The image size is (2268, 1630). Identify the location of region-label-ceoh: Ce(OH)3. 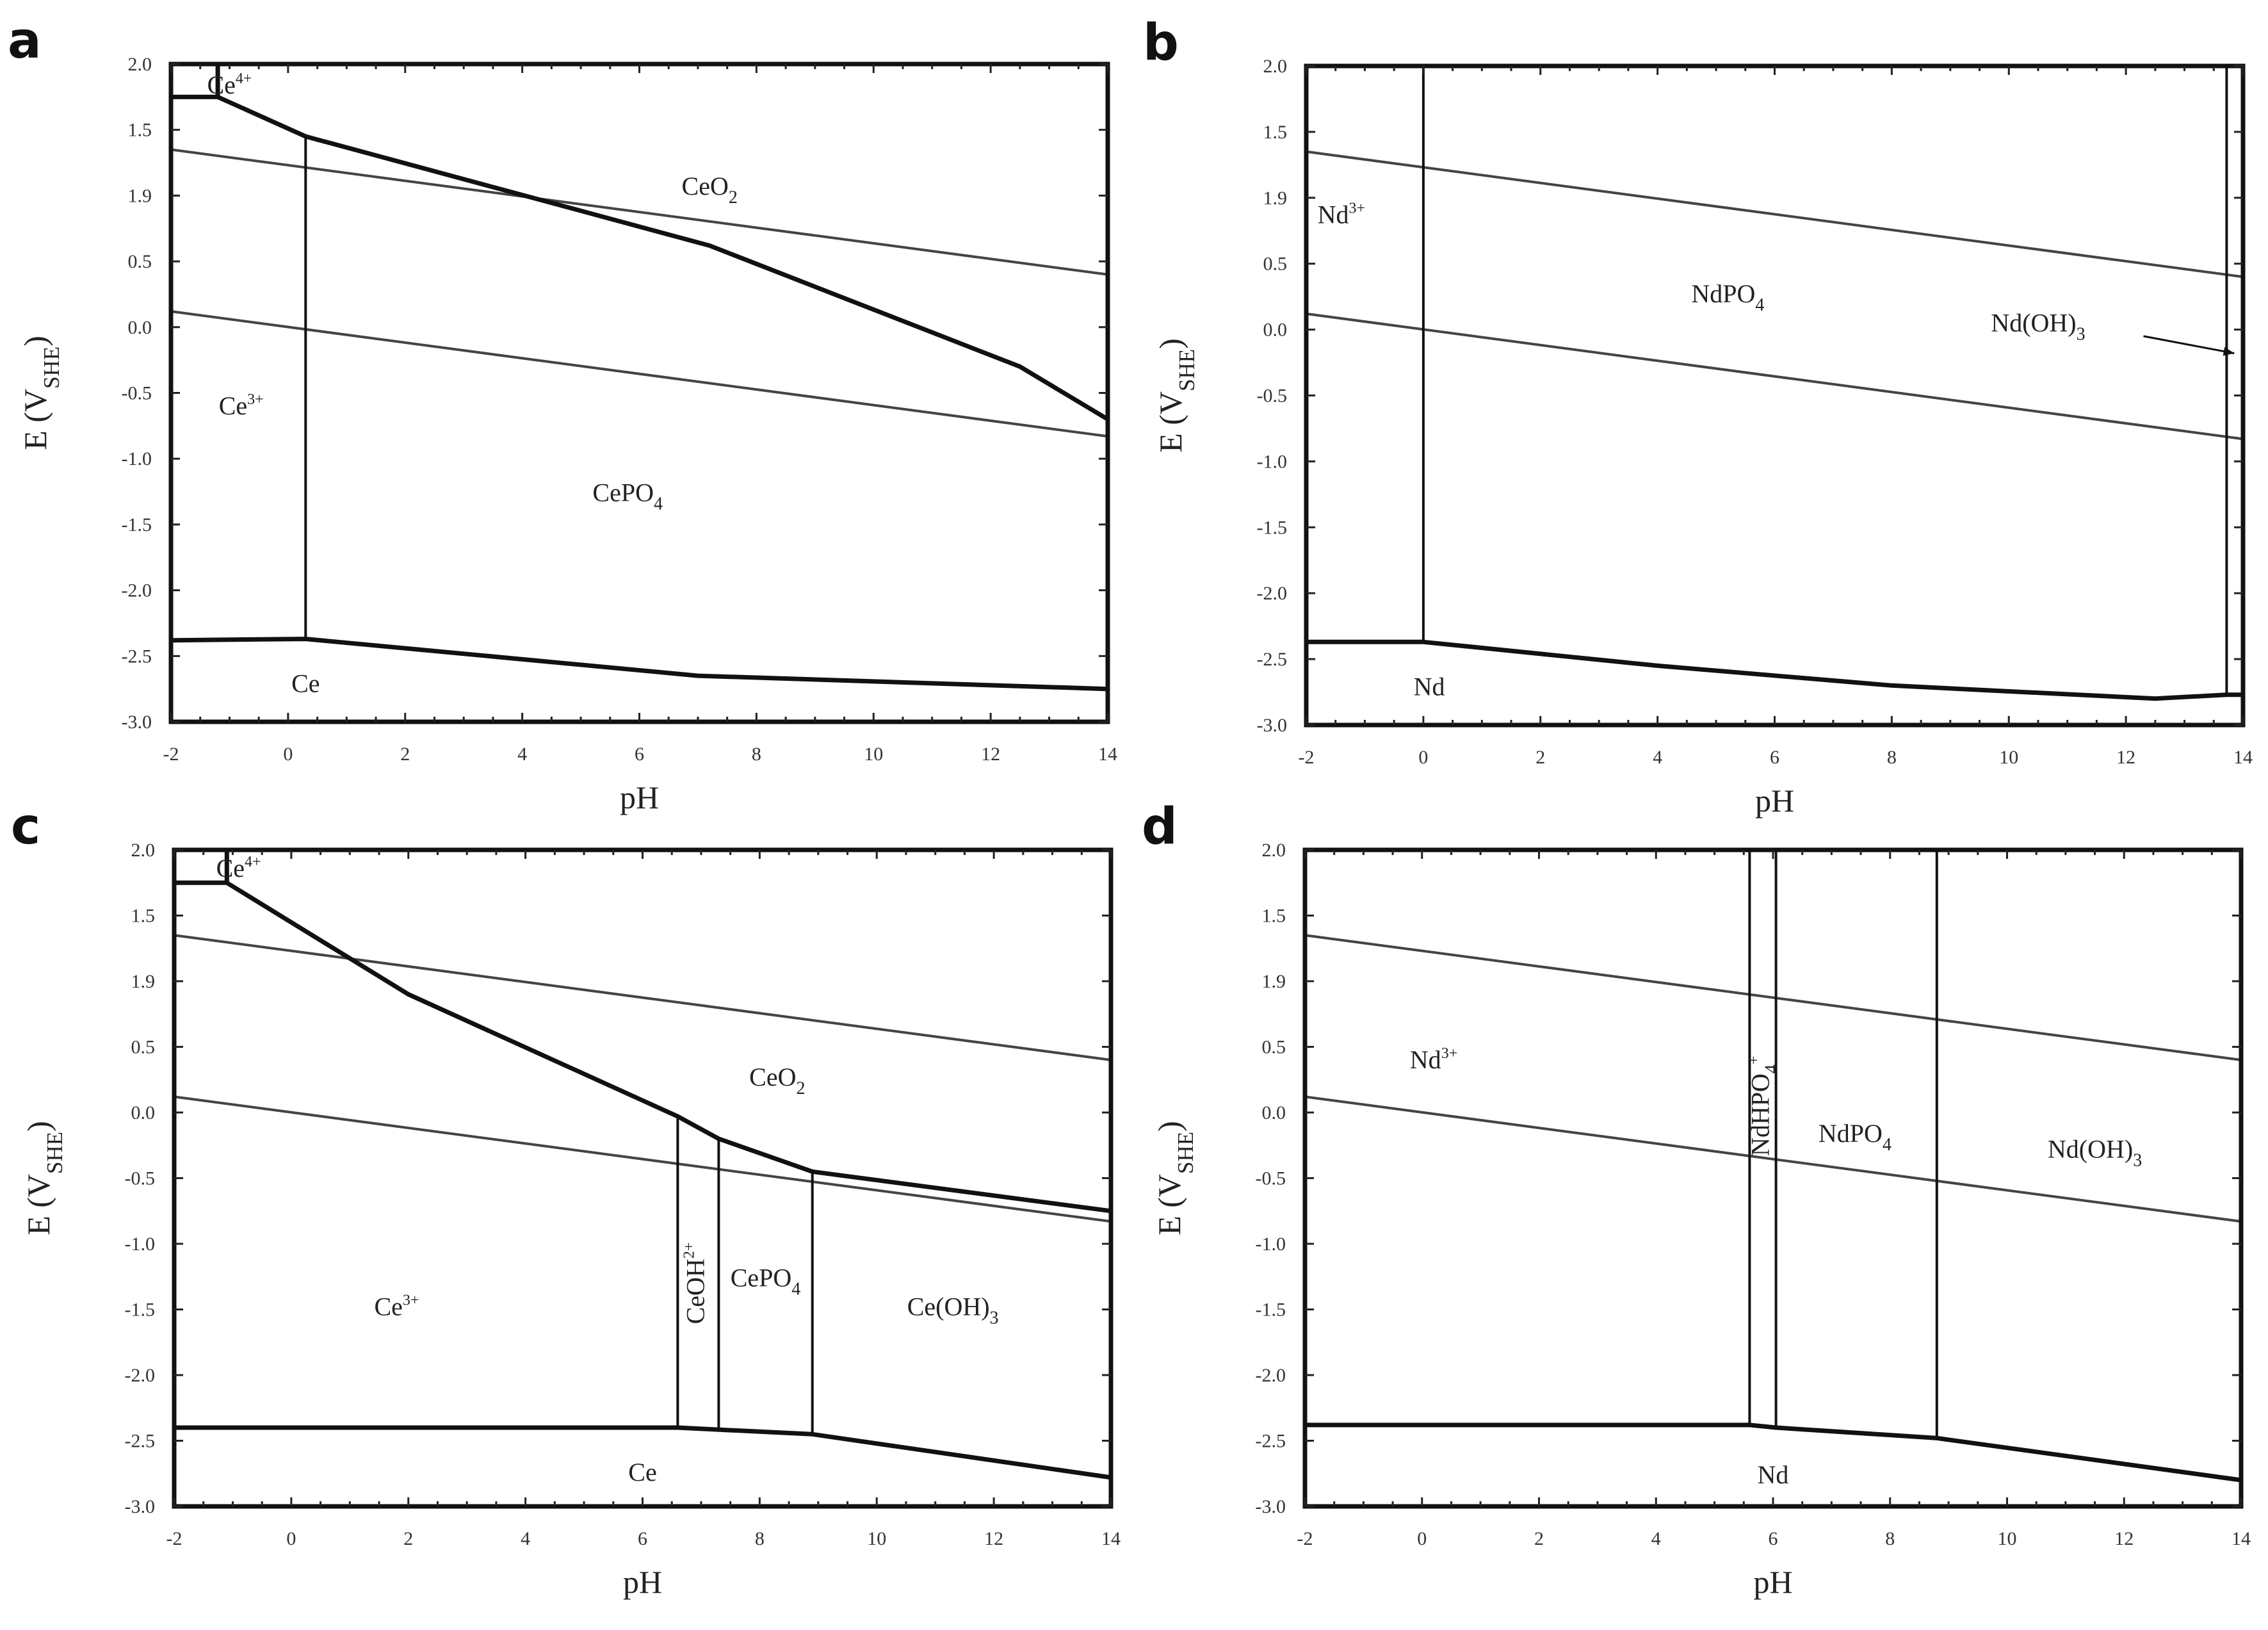
(953, 1310).